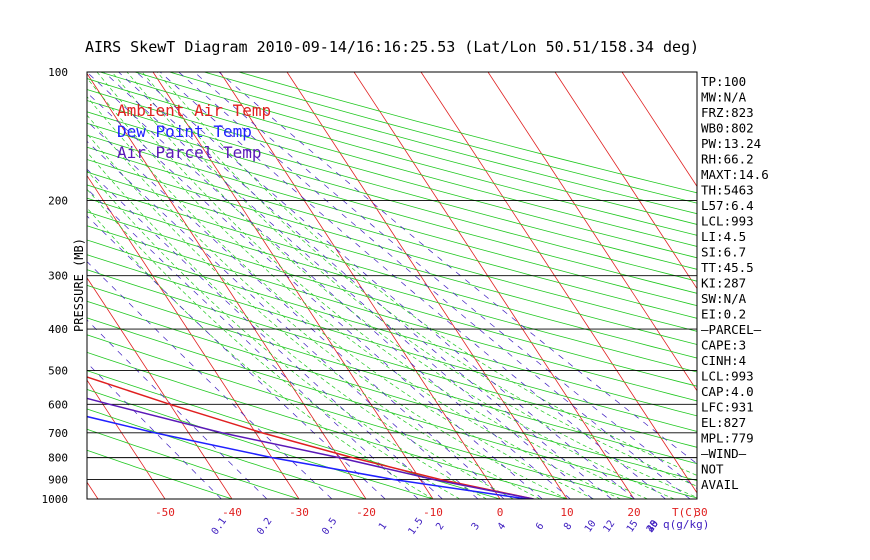  I want to click on stat-item: MW:N/A, so click(724, 97).